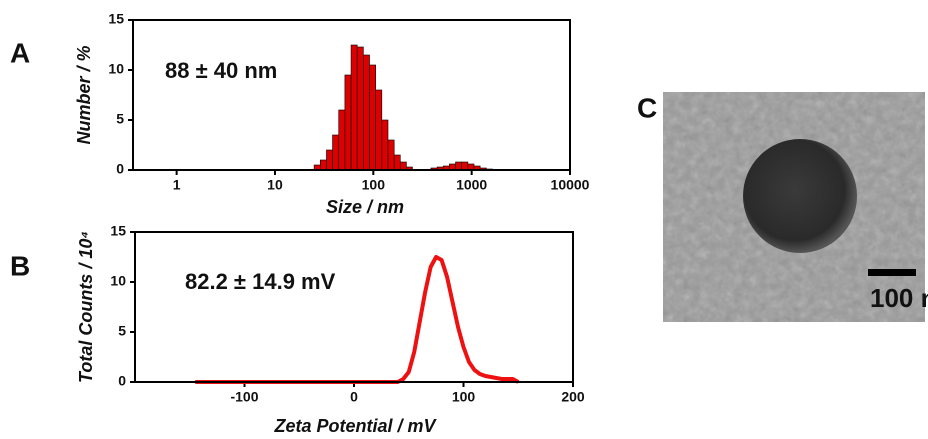  I want to click on panel-label: C, so click(647, 107).